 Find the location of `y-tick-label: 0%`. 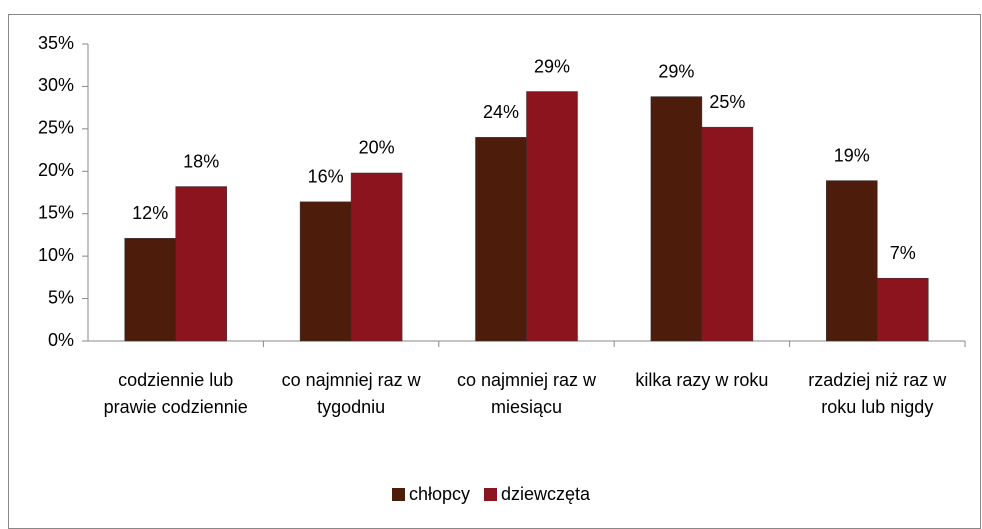

y-tick-label: 0% is located at coordinates (61, 340).